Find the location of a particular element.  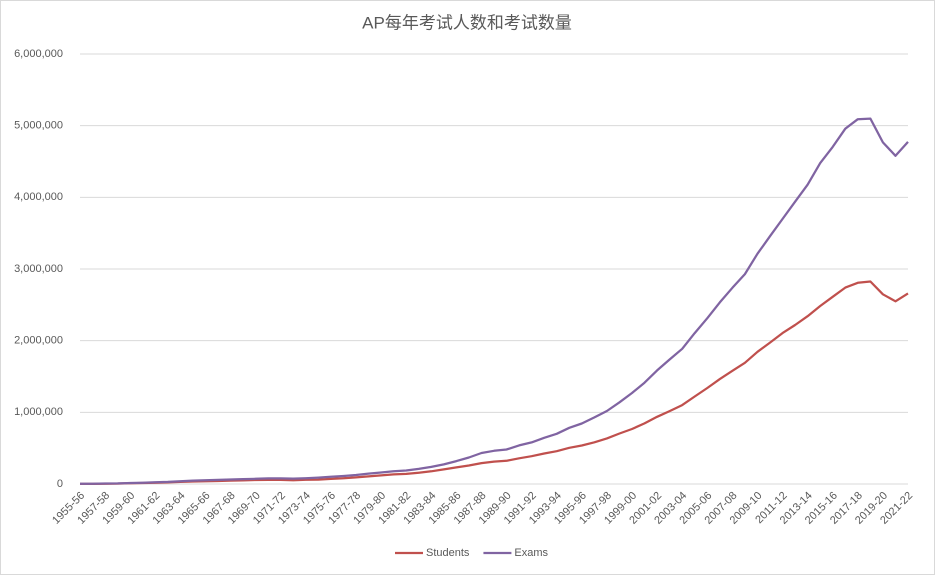

y-tick-label: 2,000,000 is located at coordinates (38, 341).